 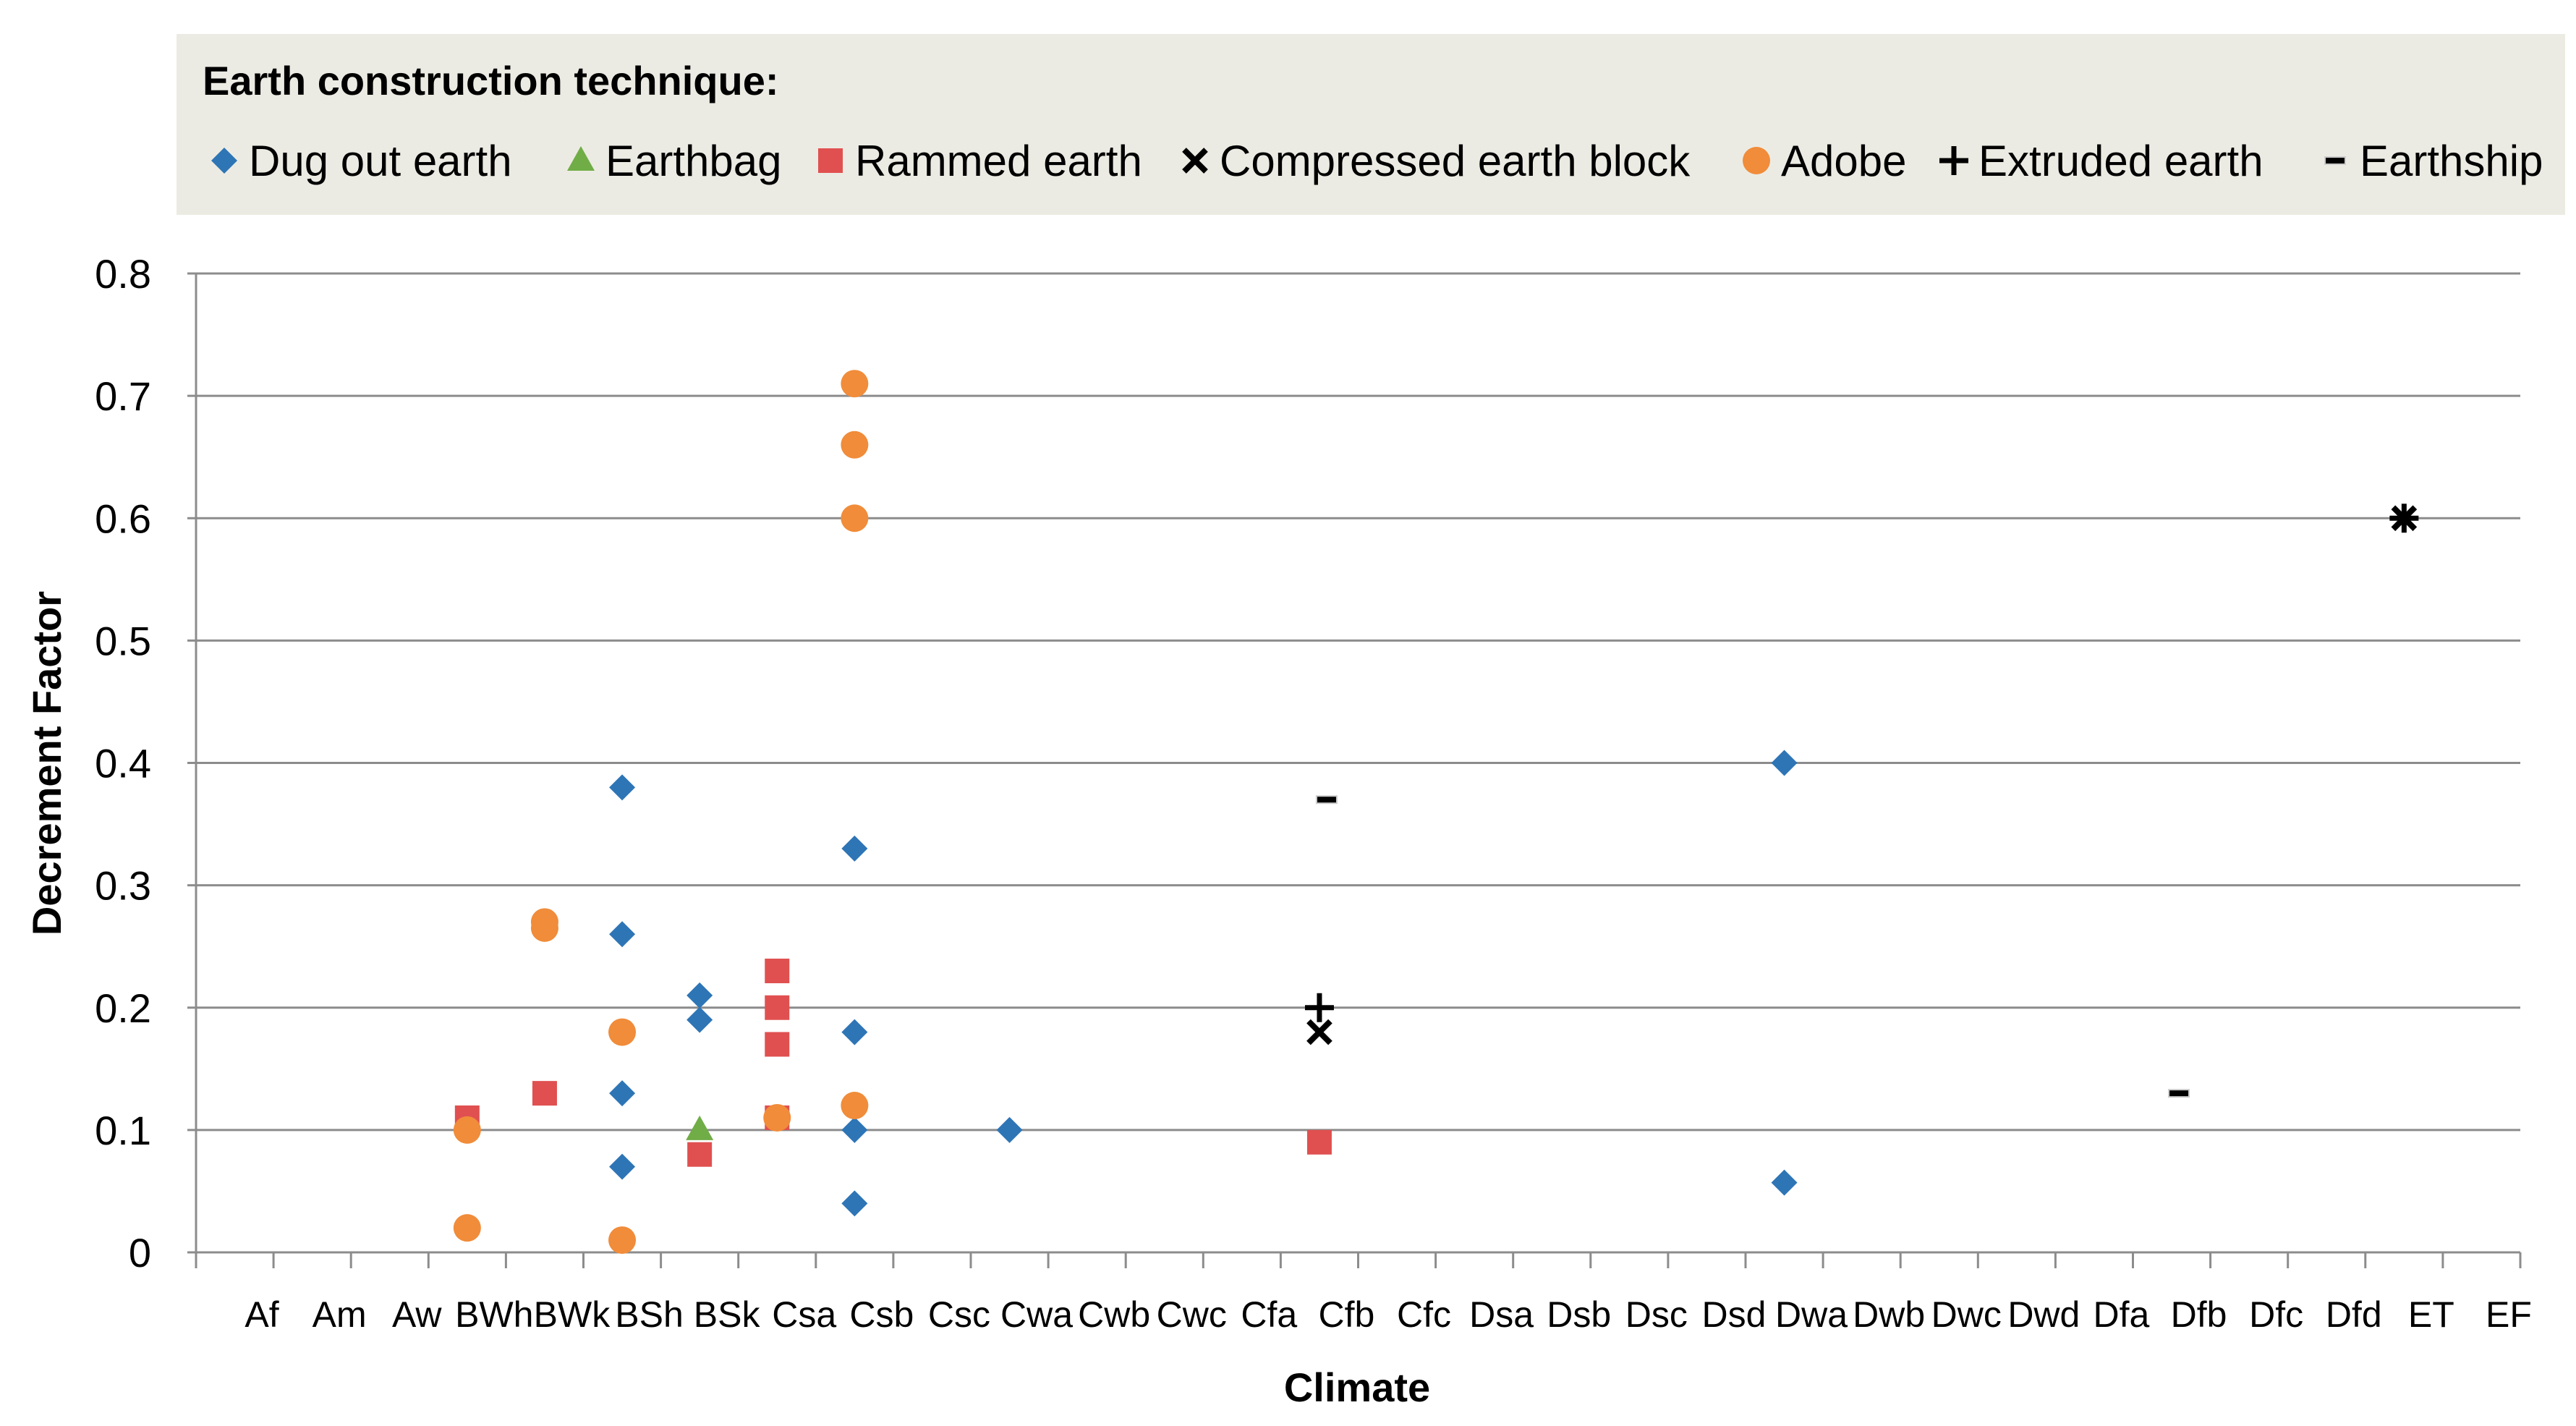 I want to click on y-tick-label: 0.7, so click(x=123, y=396).